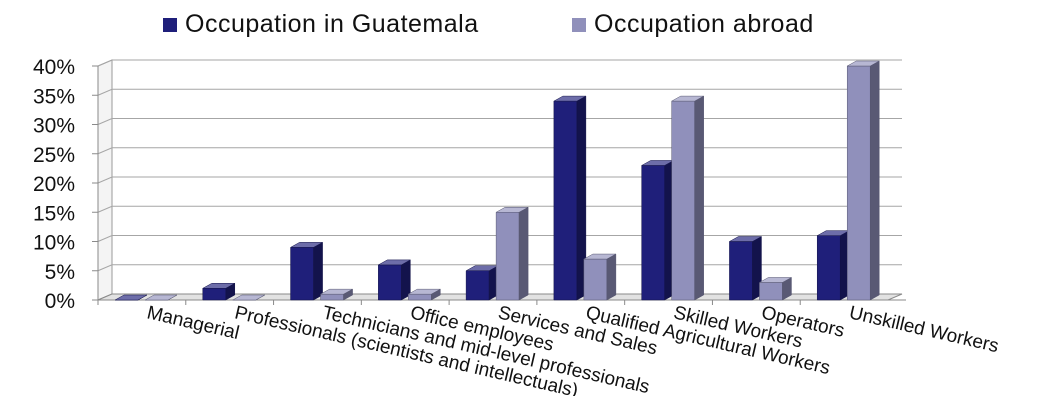 The height and width of the screenshot is (396, 1045). I want to click on y-tick-label: 40%, so click(54, 67).